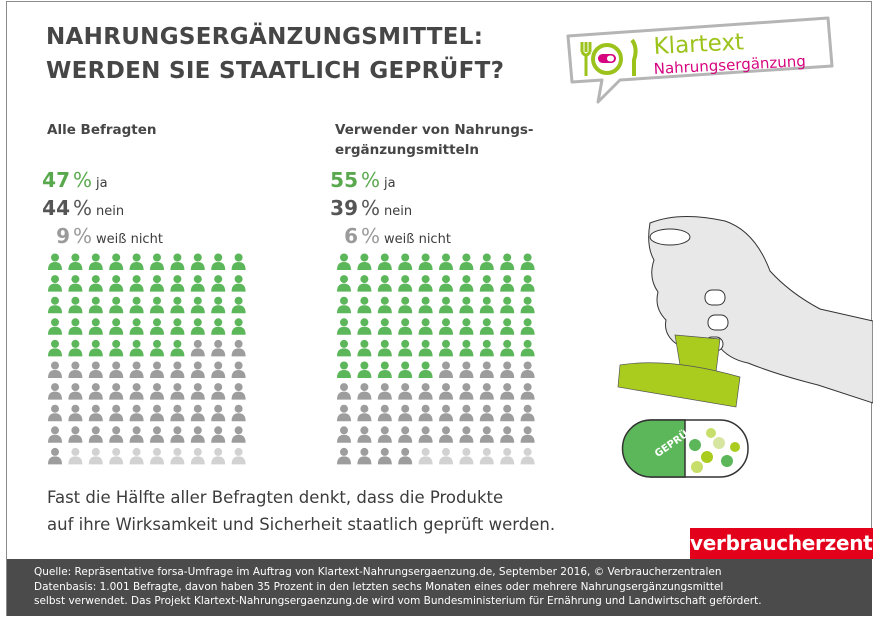  What do you see at coordinates (56, 180) in the screenshot?
I see `stat-value: 47` at bounding box center [56, 180].